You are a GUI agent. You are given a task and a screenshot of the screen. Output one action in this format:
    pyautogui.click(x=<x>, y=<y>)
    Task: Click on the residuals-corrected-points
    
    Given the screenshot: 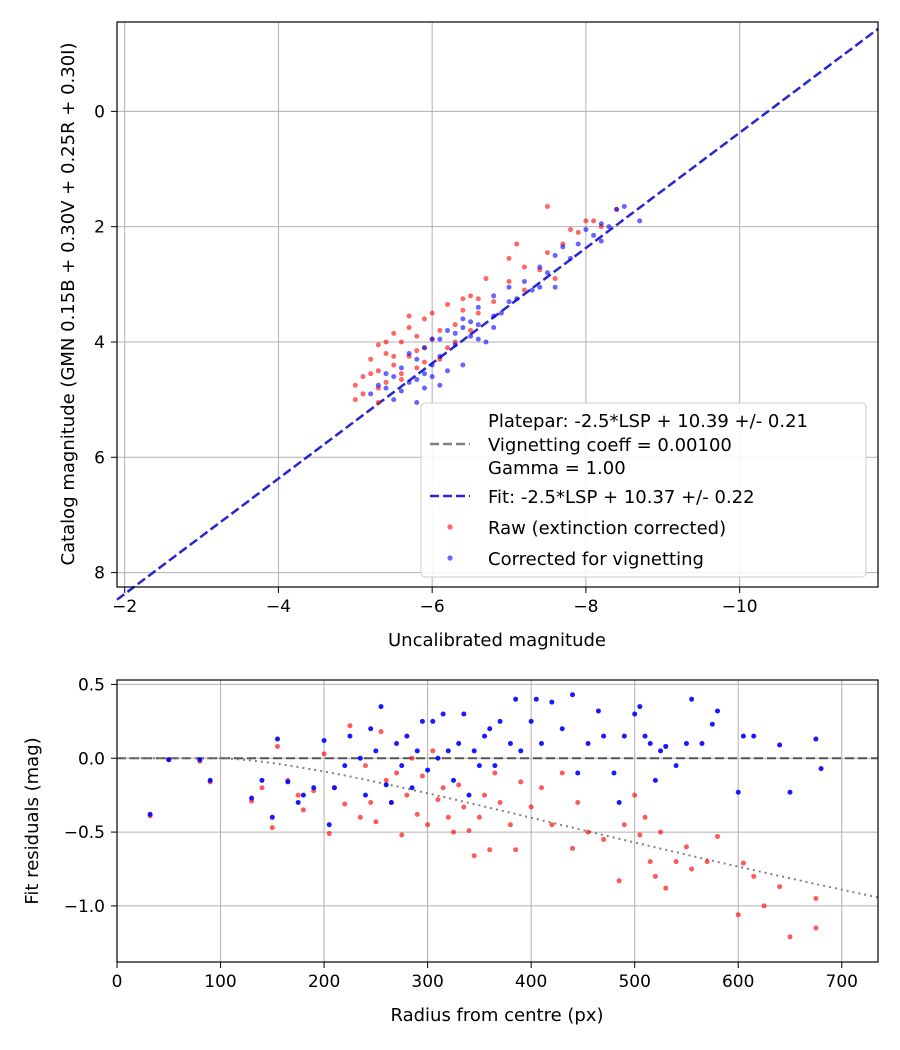 What is the action you would take?
    pyautogui.click(x=485, y=760)
    